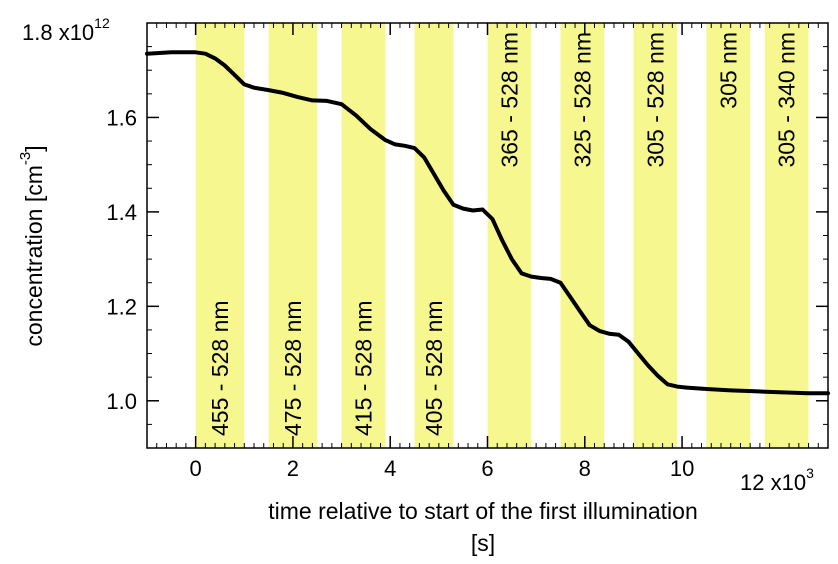  I want to click on band-label: 415 - 528 nm, so click(363, 368).